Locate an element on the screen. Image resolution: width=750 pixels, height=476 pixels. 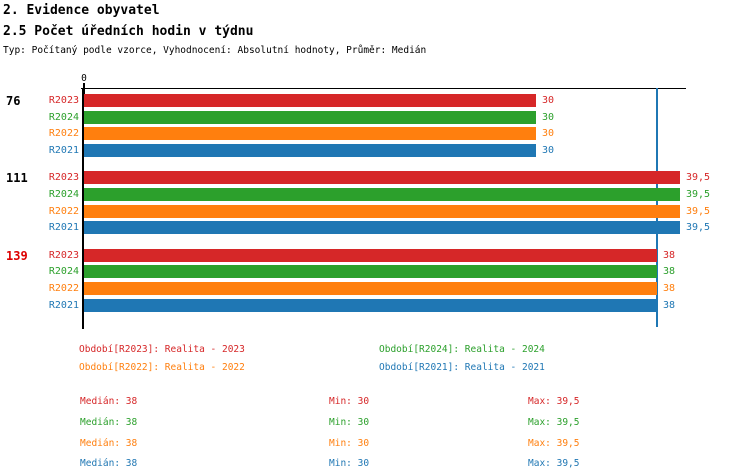
stat-median-r2021: Medián: 38 is located at coordinates (109, 463).